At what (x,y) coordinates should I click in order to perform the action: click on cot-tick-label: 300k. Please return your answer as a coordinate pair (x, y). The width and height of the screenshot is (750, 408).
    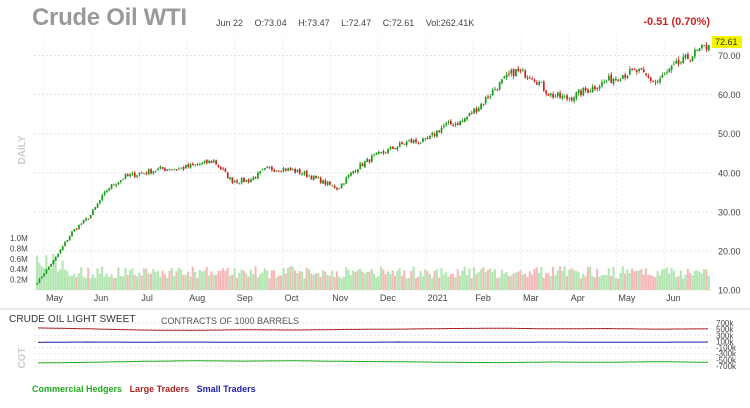
    Looking at the image, I should click on (725, 335).